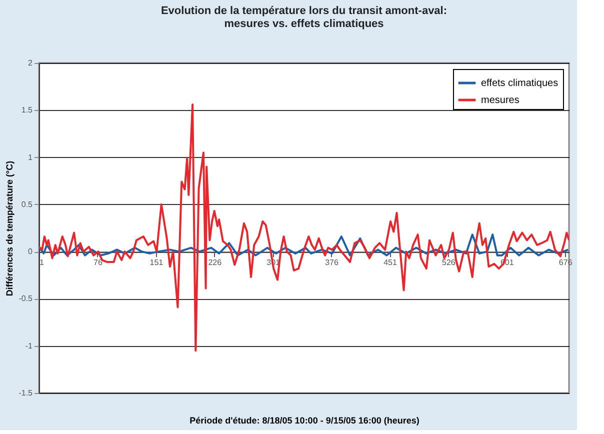 Image resolution: width=604 pixels, height=434 pixels. I want to click on y-tick-label: 0, so click(31, 251).